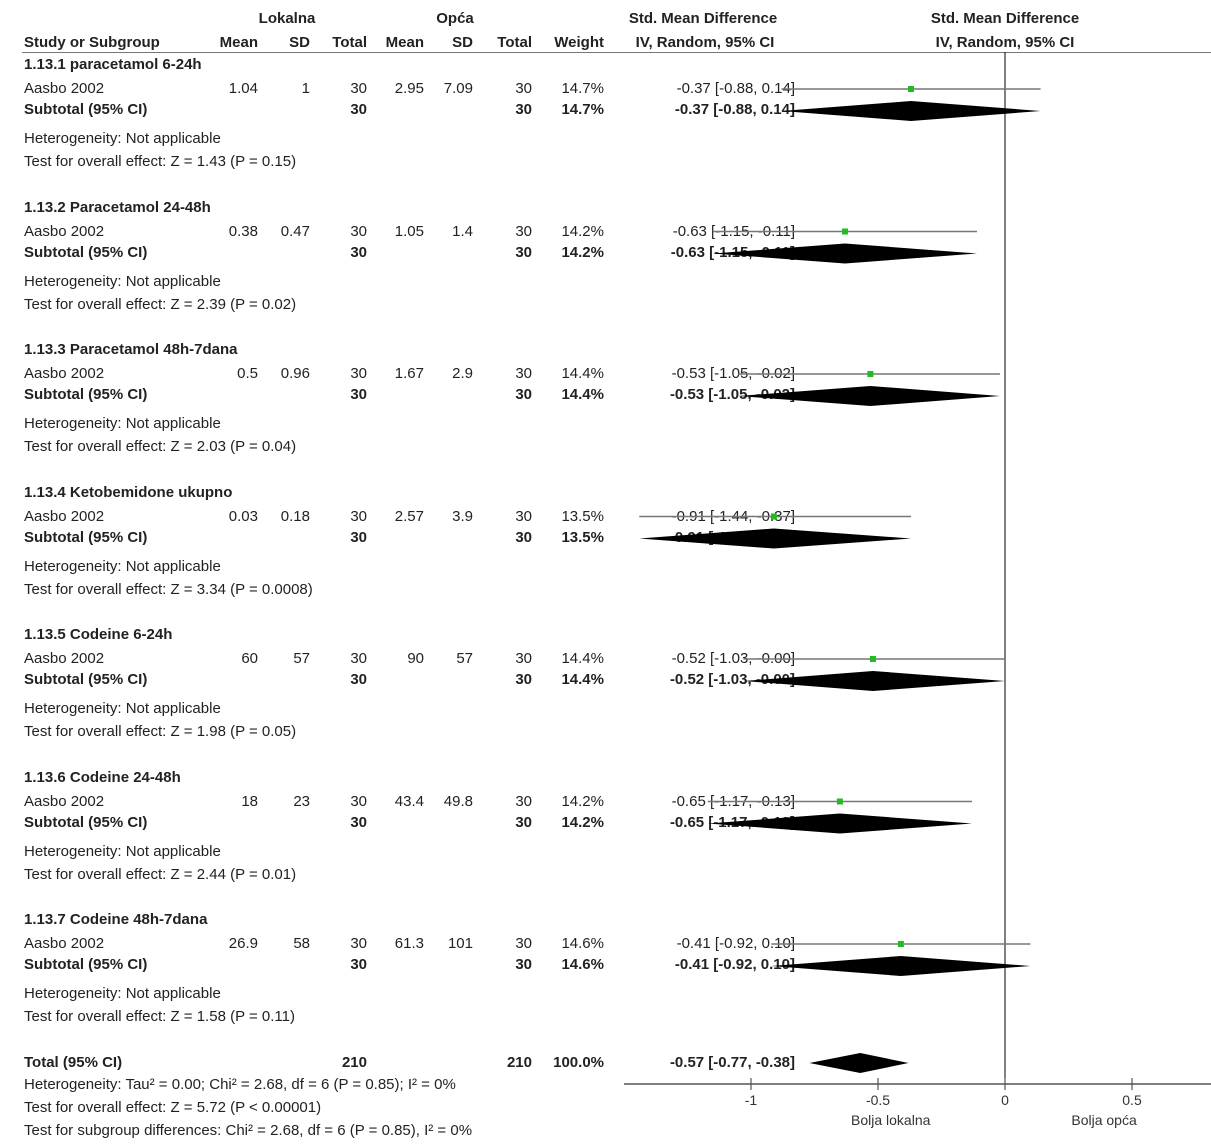  Describe the element at coordinates (301, 658) in the screenshot. I see `study-sd1: 57` at that location.